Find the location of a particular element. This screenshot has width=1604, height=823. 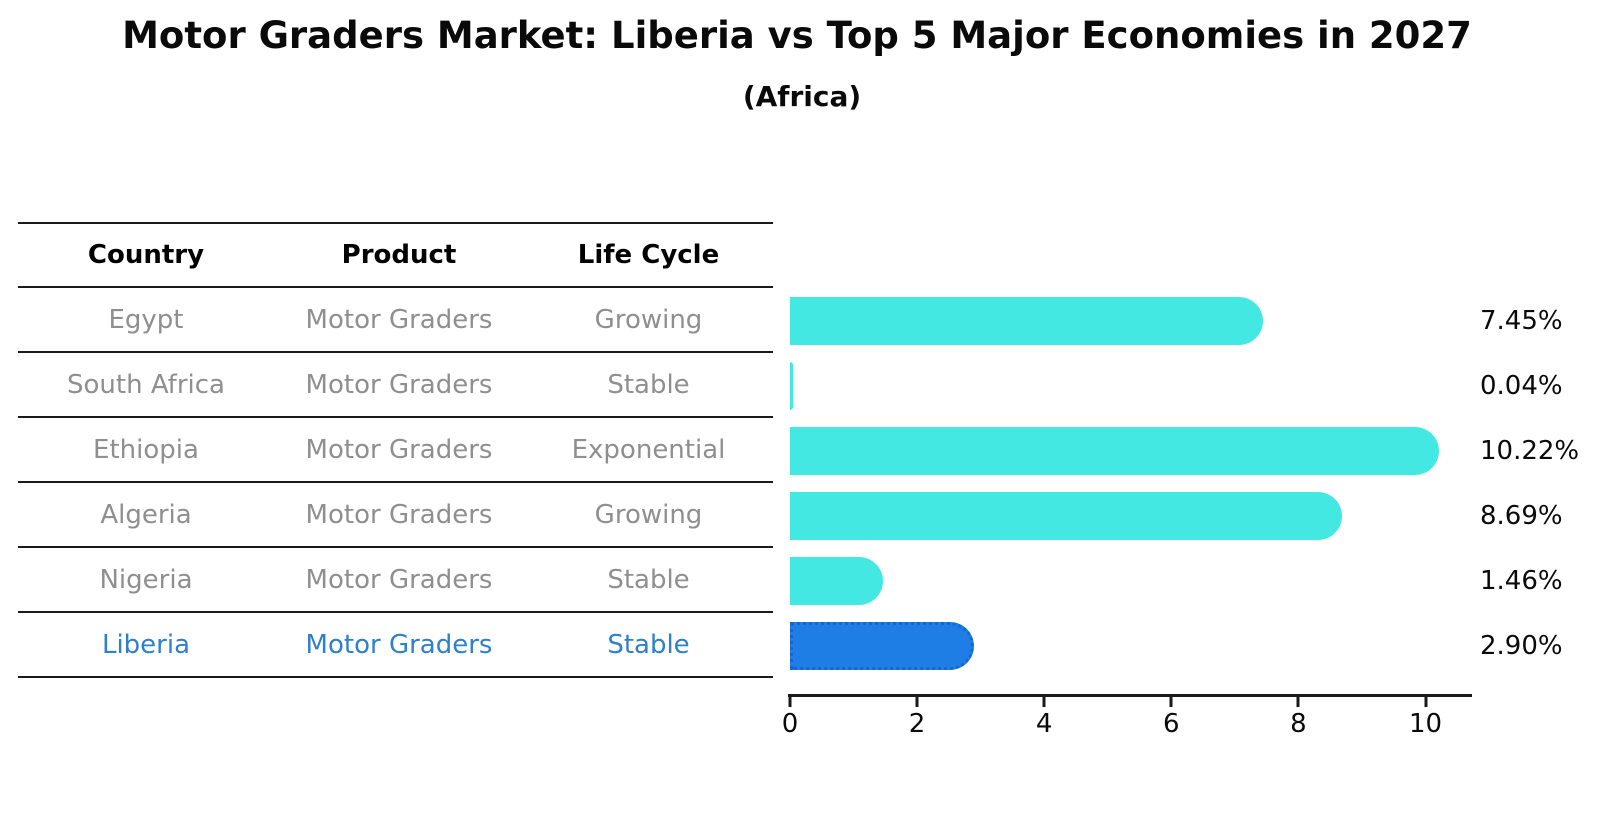

table-row-ethiopia: Ethiopia Motor Graders Exponential is located at coordinates (395, 450).